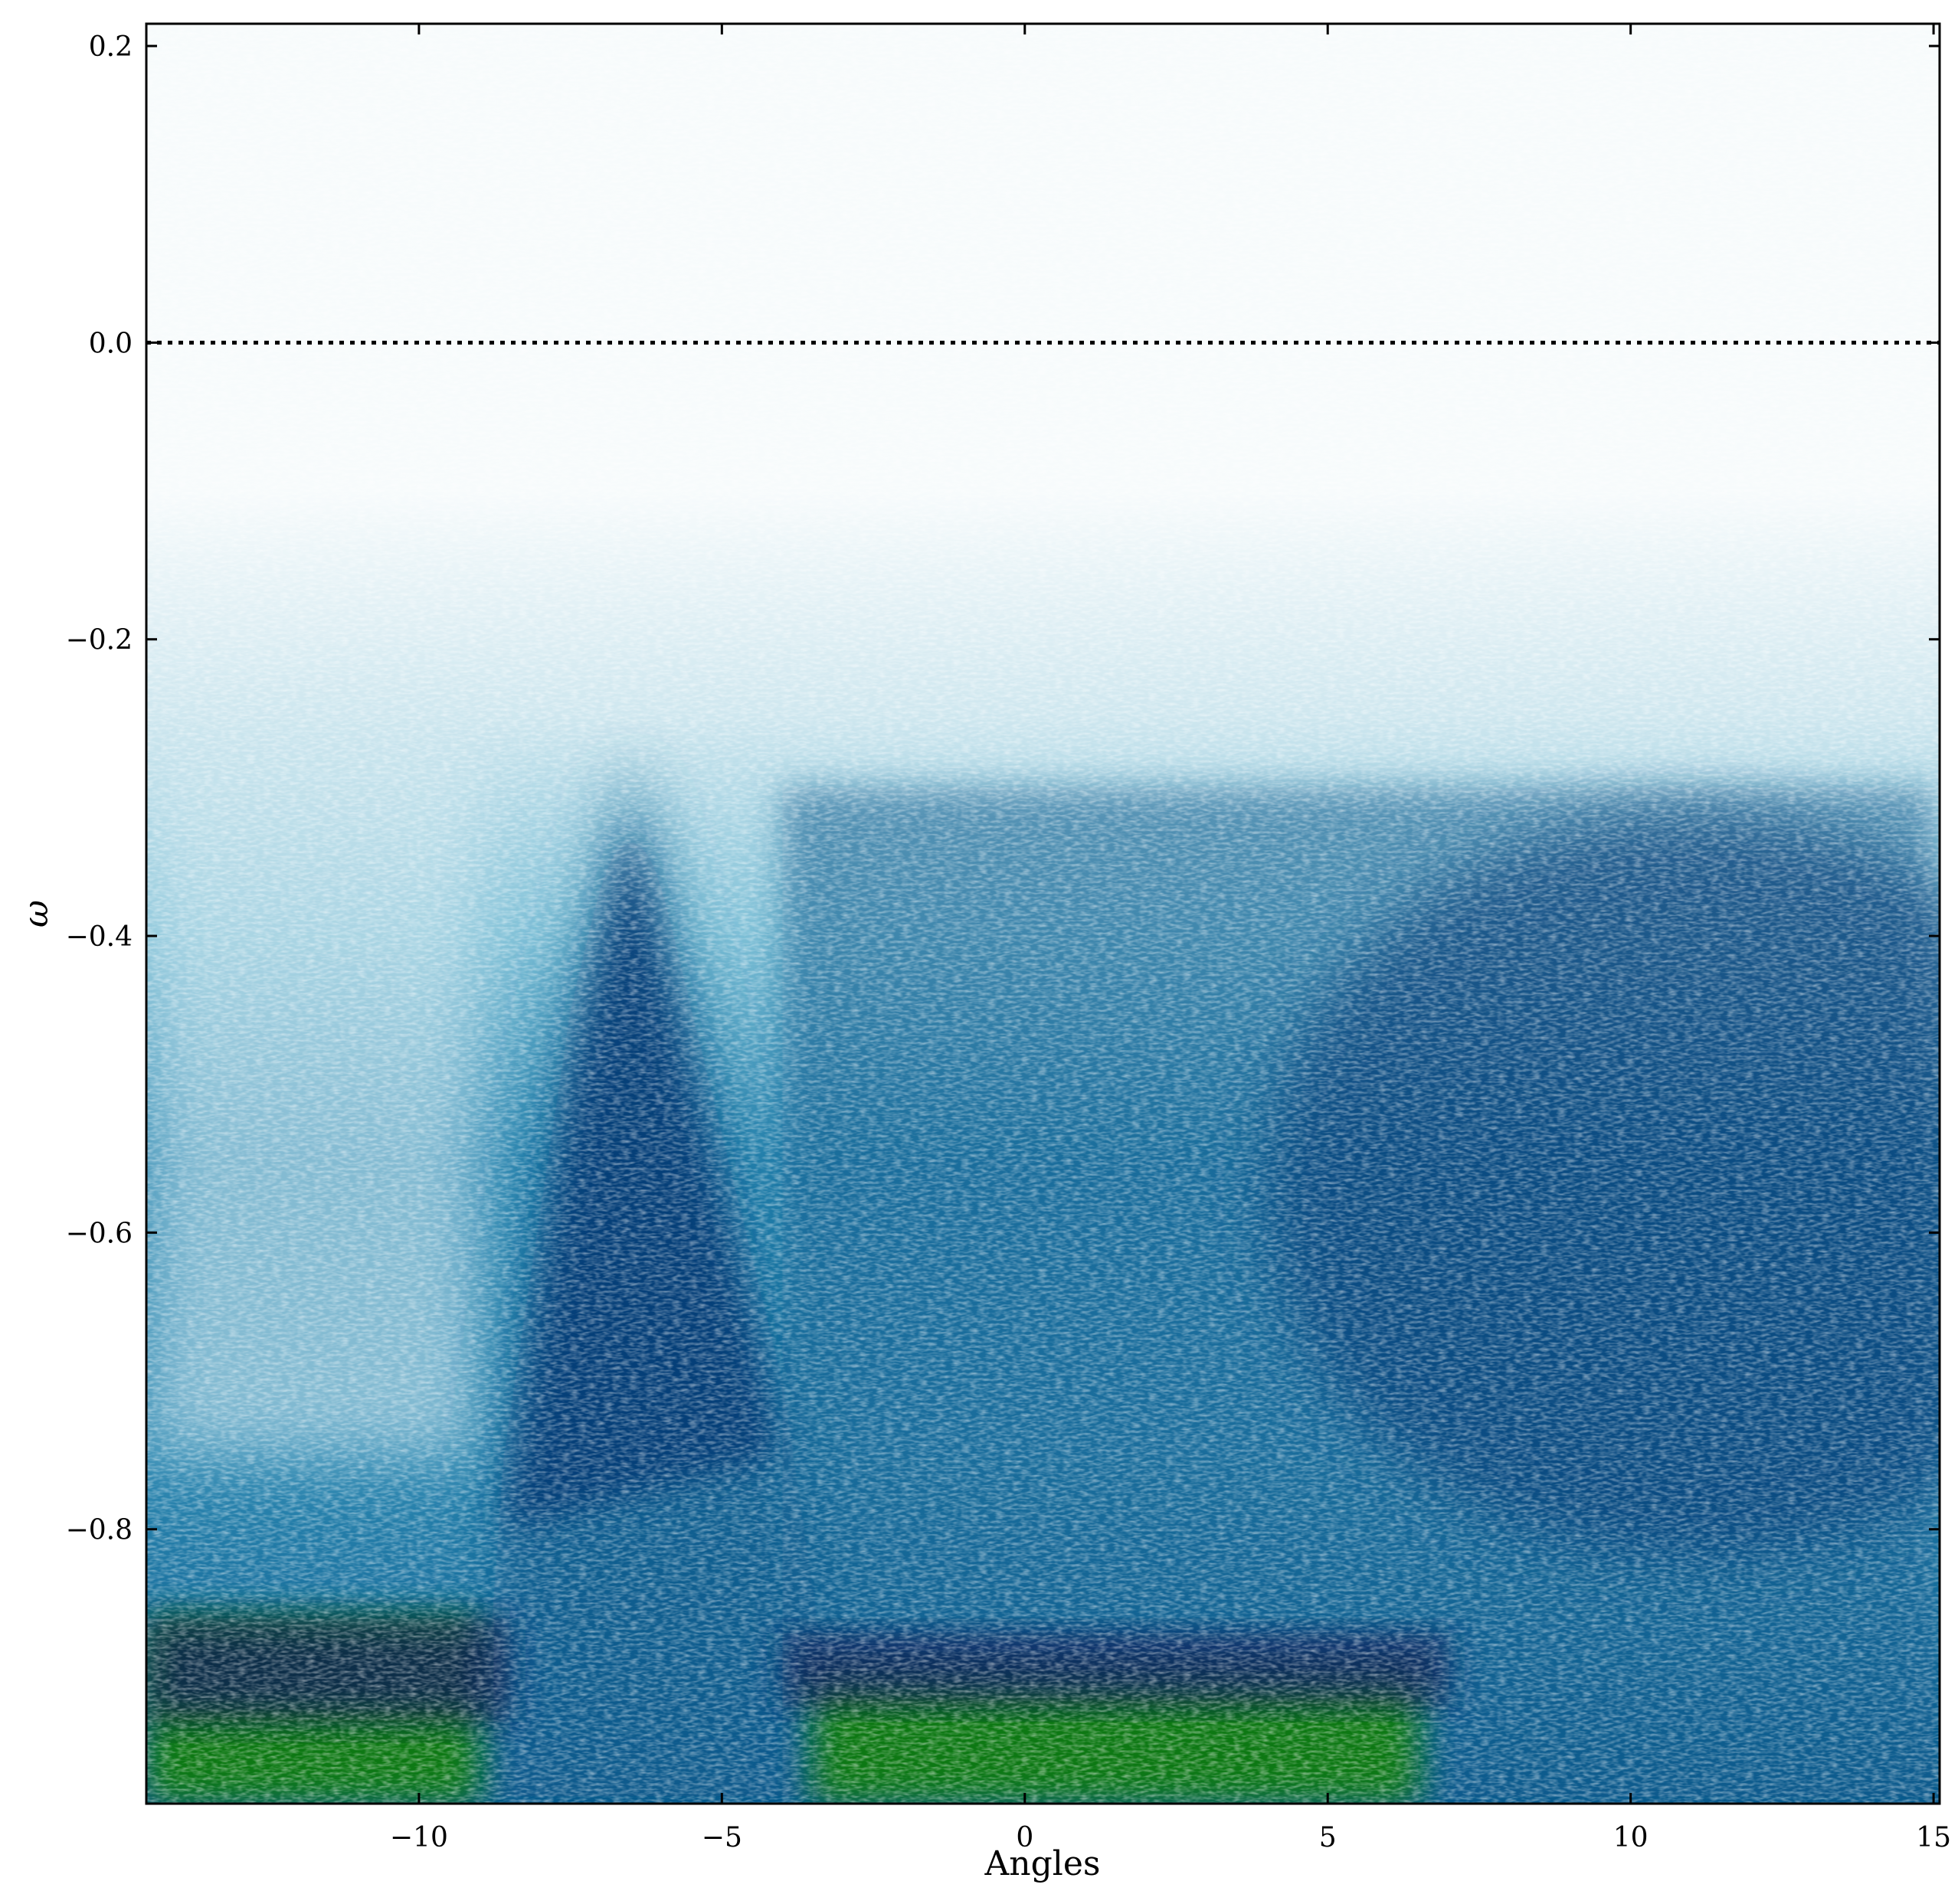 This screenshot has height=1904, width=1958. What do you see at coordinates (99, 937) in the screenshot?
I see `y-tick-label: −0.4` at bounding box center [99, 937].